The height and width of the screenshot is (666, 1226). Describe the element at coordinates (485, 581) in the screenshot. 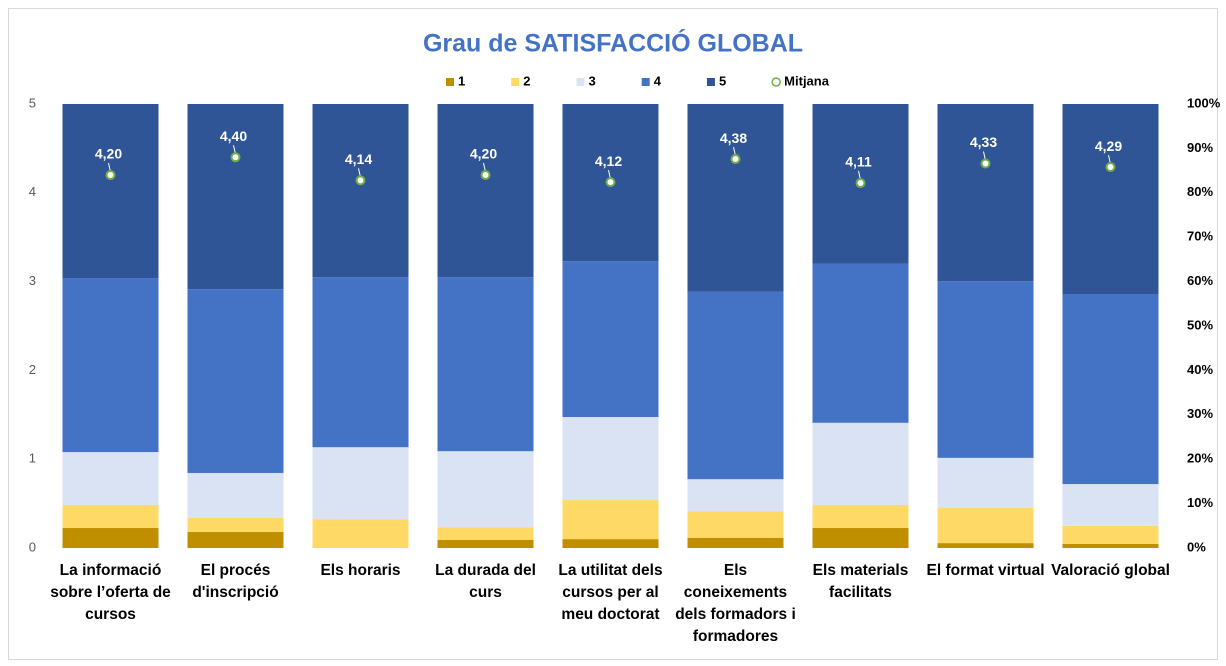

I see `x-tick-label: La durada del curs` at that location.